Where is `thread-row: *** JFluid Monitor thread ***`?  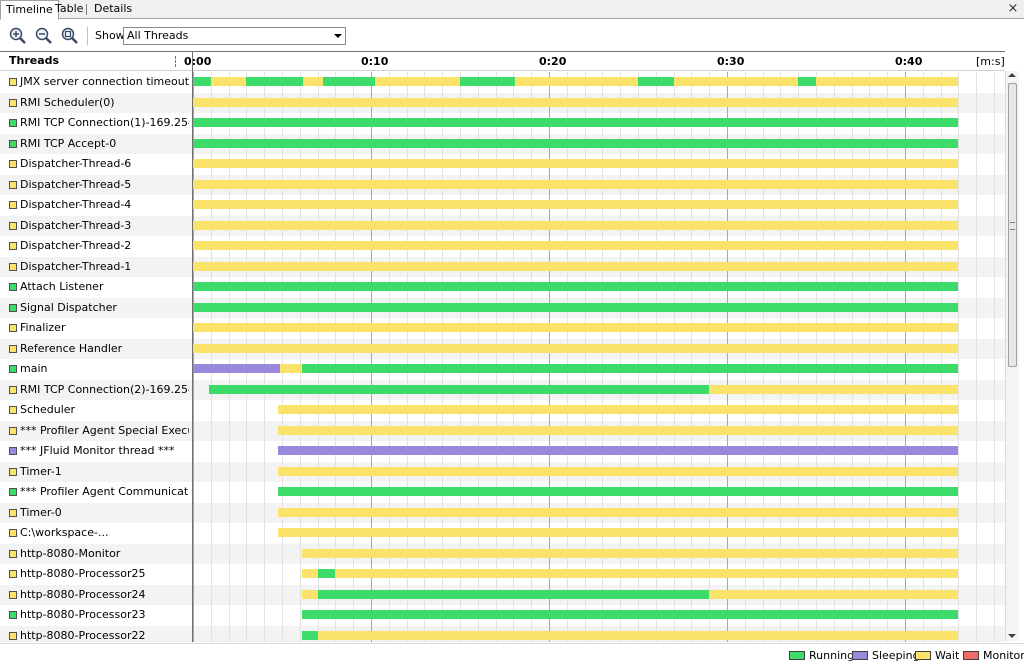 thread-row: *** JFluid Monitor thread *** is located at coordinates (502, 451).